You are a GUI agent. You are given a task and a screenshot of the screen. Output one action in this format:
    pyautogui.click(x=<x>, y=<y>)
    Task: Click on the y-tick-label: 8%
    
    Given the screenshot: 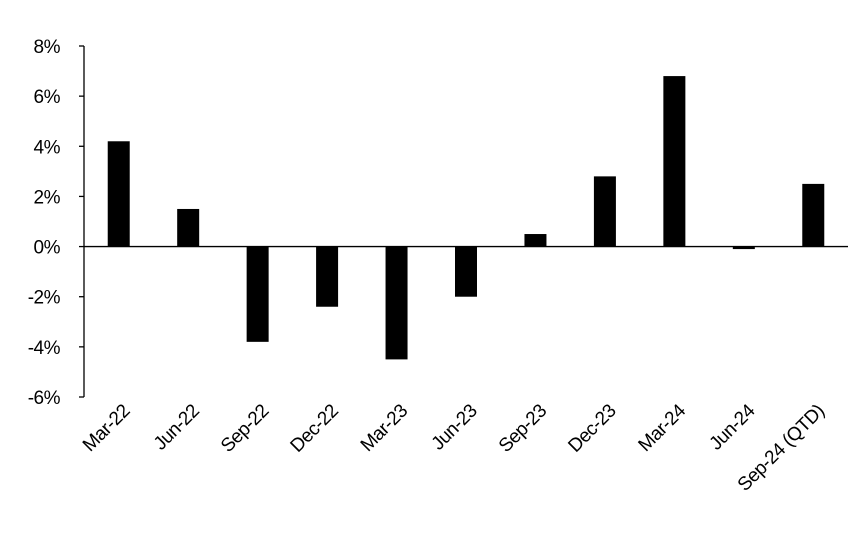 What is the action you would take?
    pyautogui.click(x=47, y=47)
    